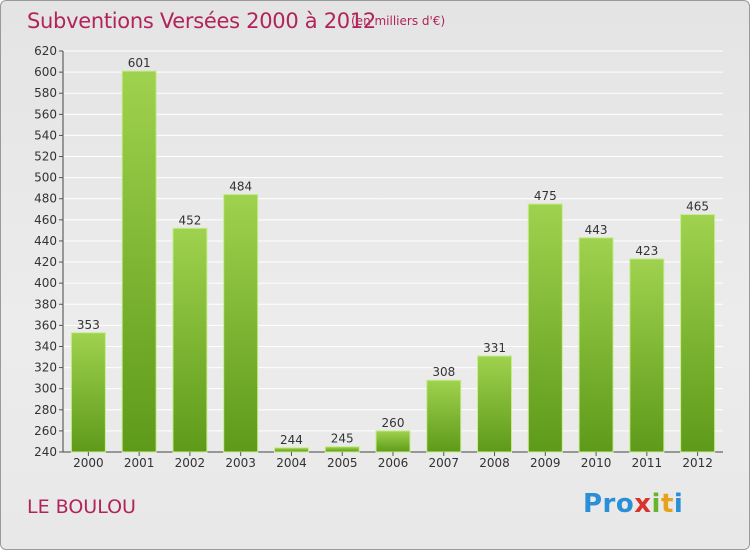  What do you see at coordinates (240, 187) in the screenshot?
I see `value-label-2003: 484` at bounding box center [240, 187].